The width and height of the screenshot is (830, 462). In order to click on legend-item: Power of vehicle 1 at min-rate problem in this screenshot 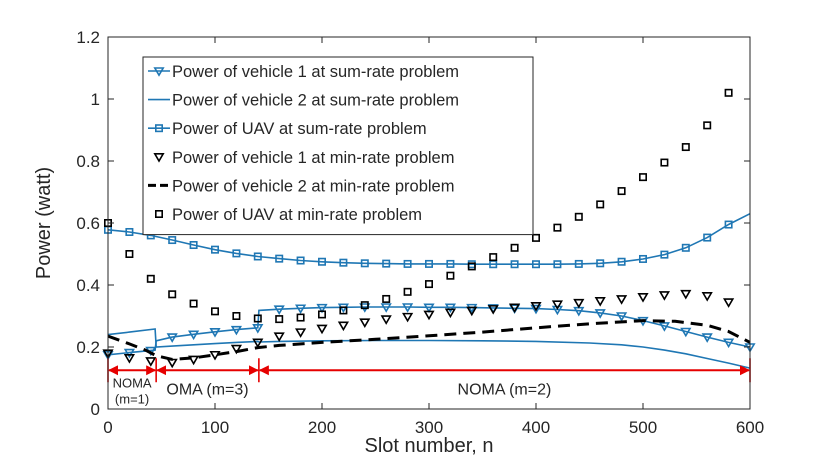, I will do `click(303, 158)`.